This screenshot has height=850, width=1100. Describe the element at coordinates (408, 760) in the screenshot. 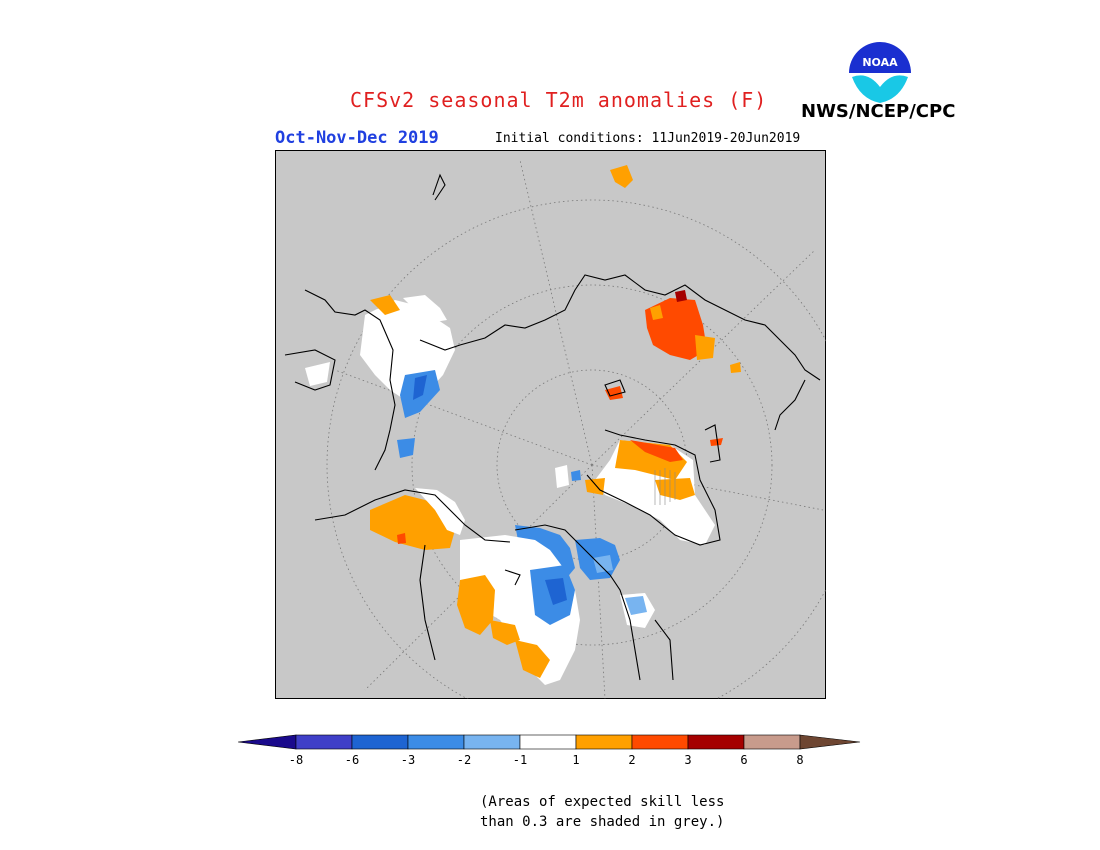

I see `colorbar-tick-label: -3` at that location.